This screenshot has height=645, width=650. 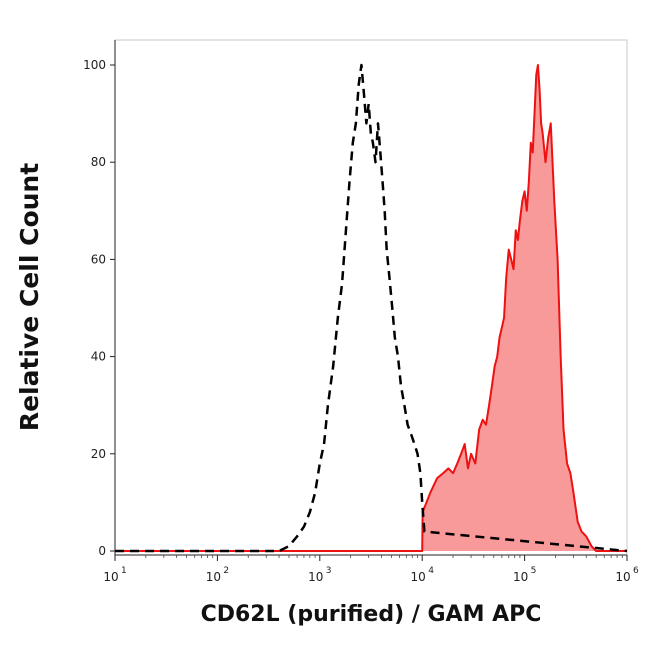 I want to click on y-axis-label: Relative Cell Count, so click(x=29, y=297).